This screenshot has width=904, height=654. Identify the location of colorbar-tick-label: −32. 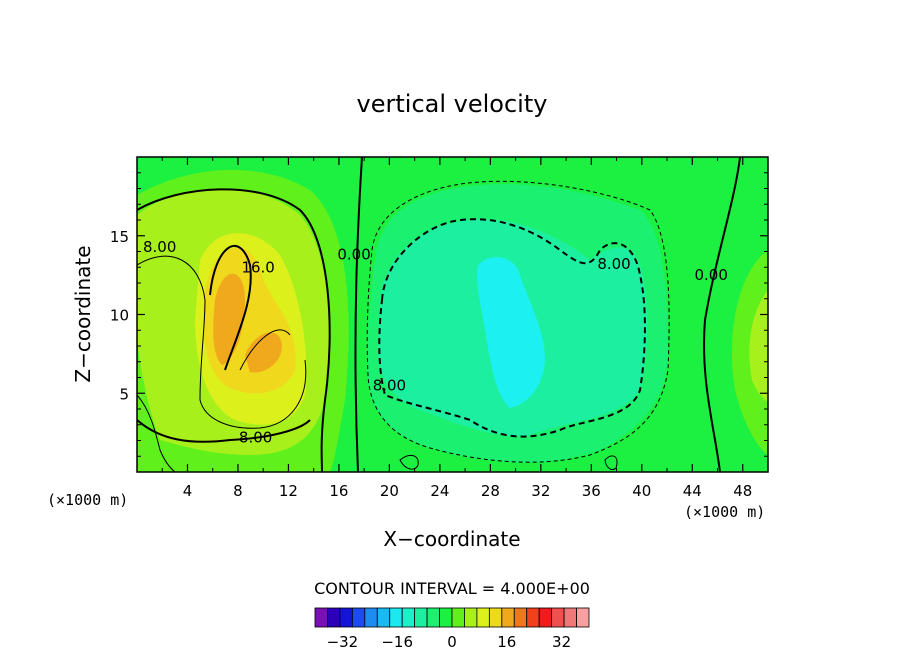
(343, 642).